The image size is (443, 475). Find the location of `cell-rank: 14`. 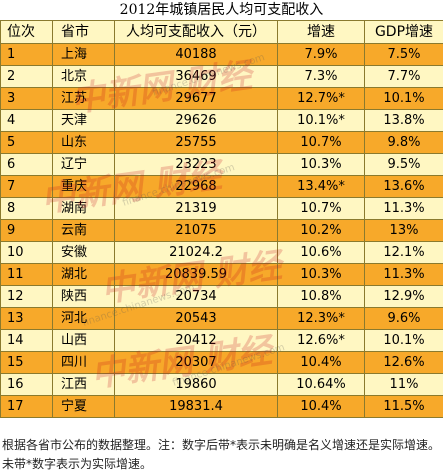

cell-rank: 14 is located at coordinates (26, 340).